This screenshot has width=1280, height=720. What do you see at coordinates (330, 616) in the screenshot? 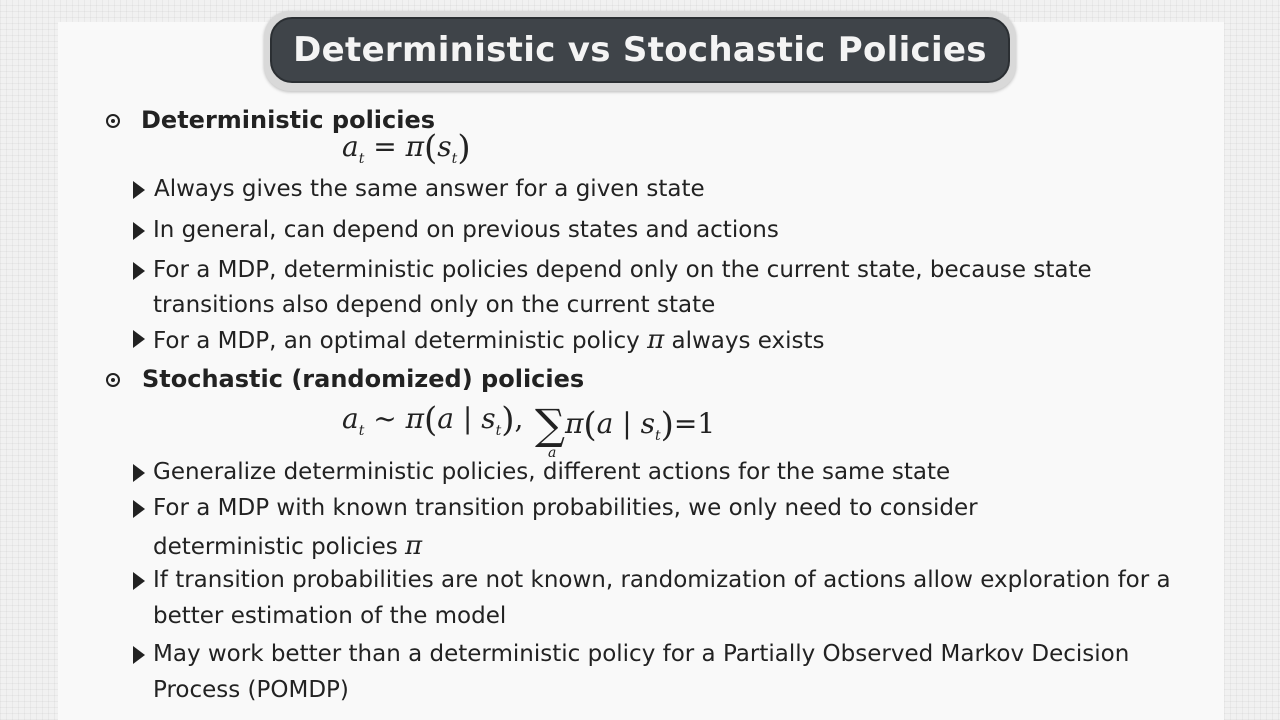
I see `list-item-continuation: better estimation of the model` at bounding box center [330, 616].